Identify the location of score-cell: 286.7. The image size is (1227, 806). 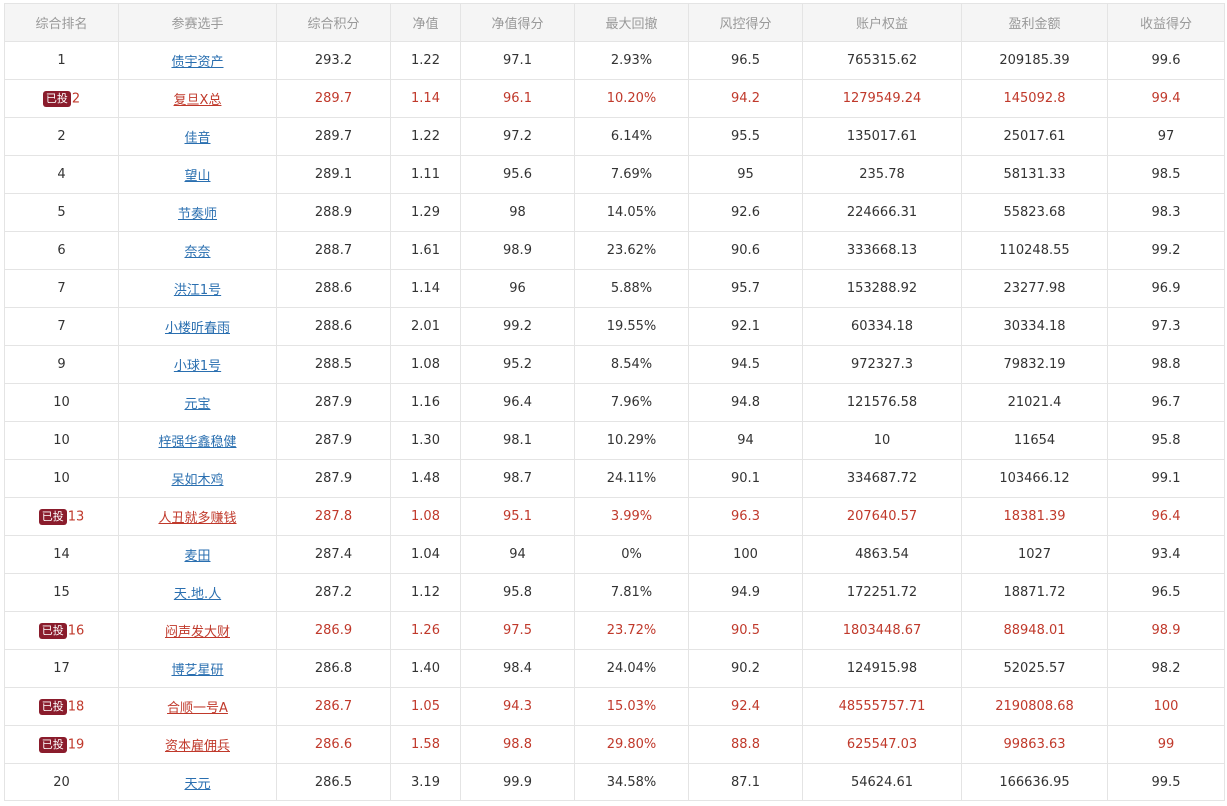
(333, 706).